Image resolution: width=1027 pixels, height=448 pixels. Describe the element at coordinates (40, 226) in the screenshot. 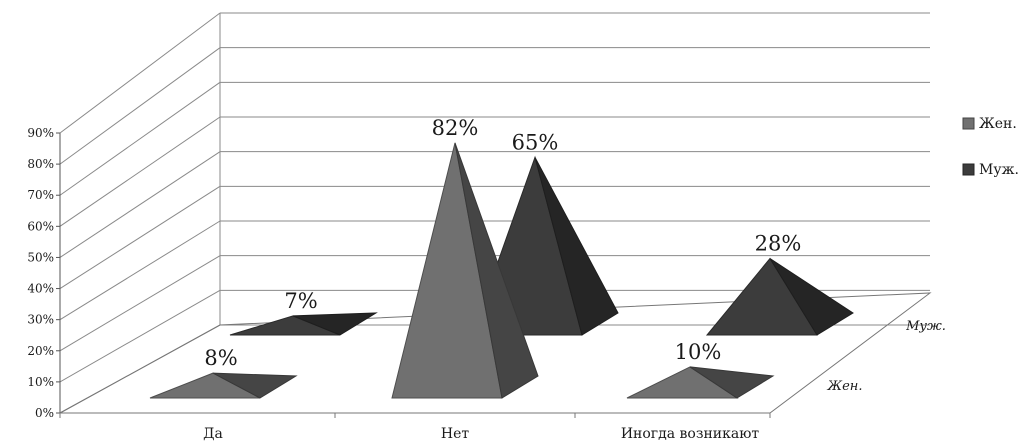

I see `y-tick-label: 60%` at that location.